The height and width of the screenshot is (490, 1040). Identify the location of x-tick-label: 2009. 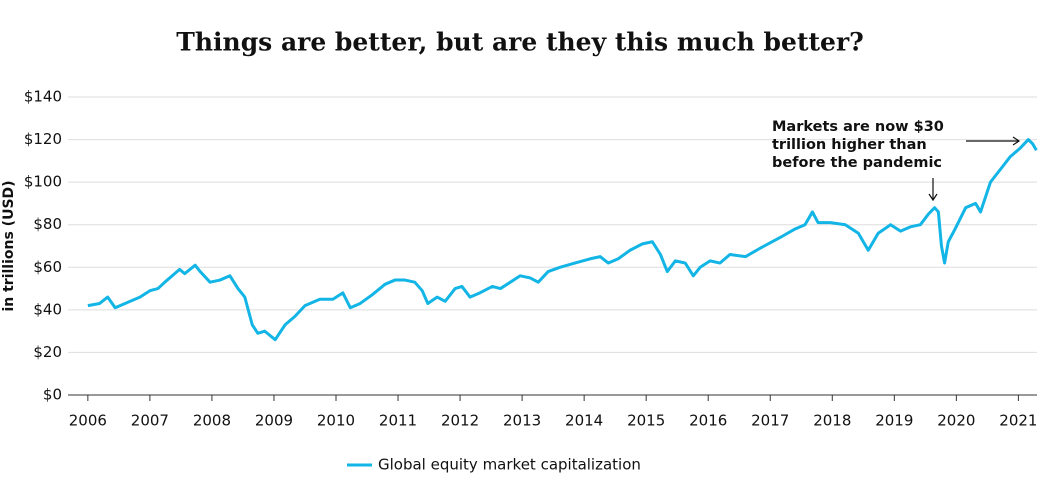
(274, 421).